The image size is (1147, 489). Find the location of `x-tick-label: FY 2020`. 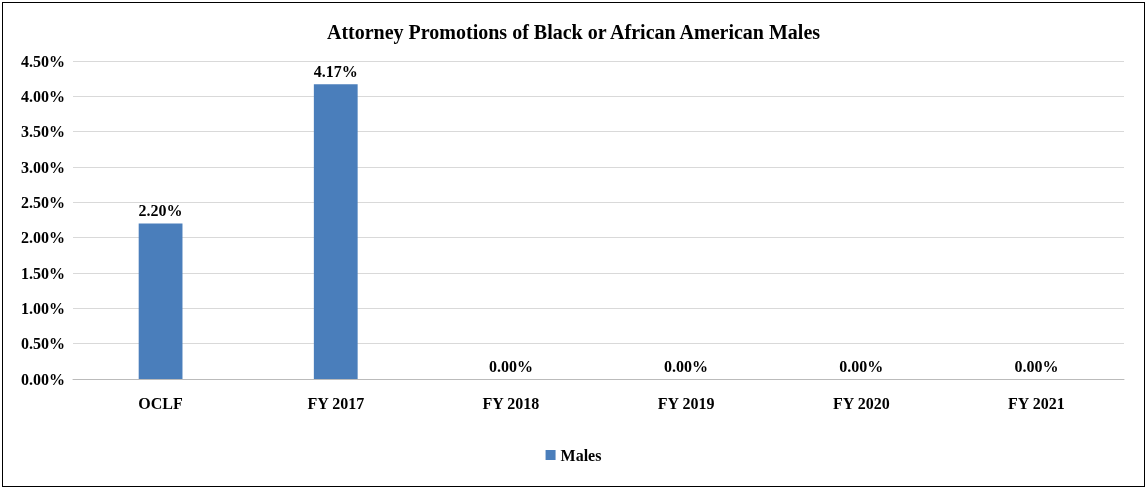

x-tick-label: FY 2020 is located at coordinates (861, 403).